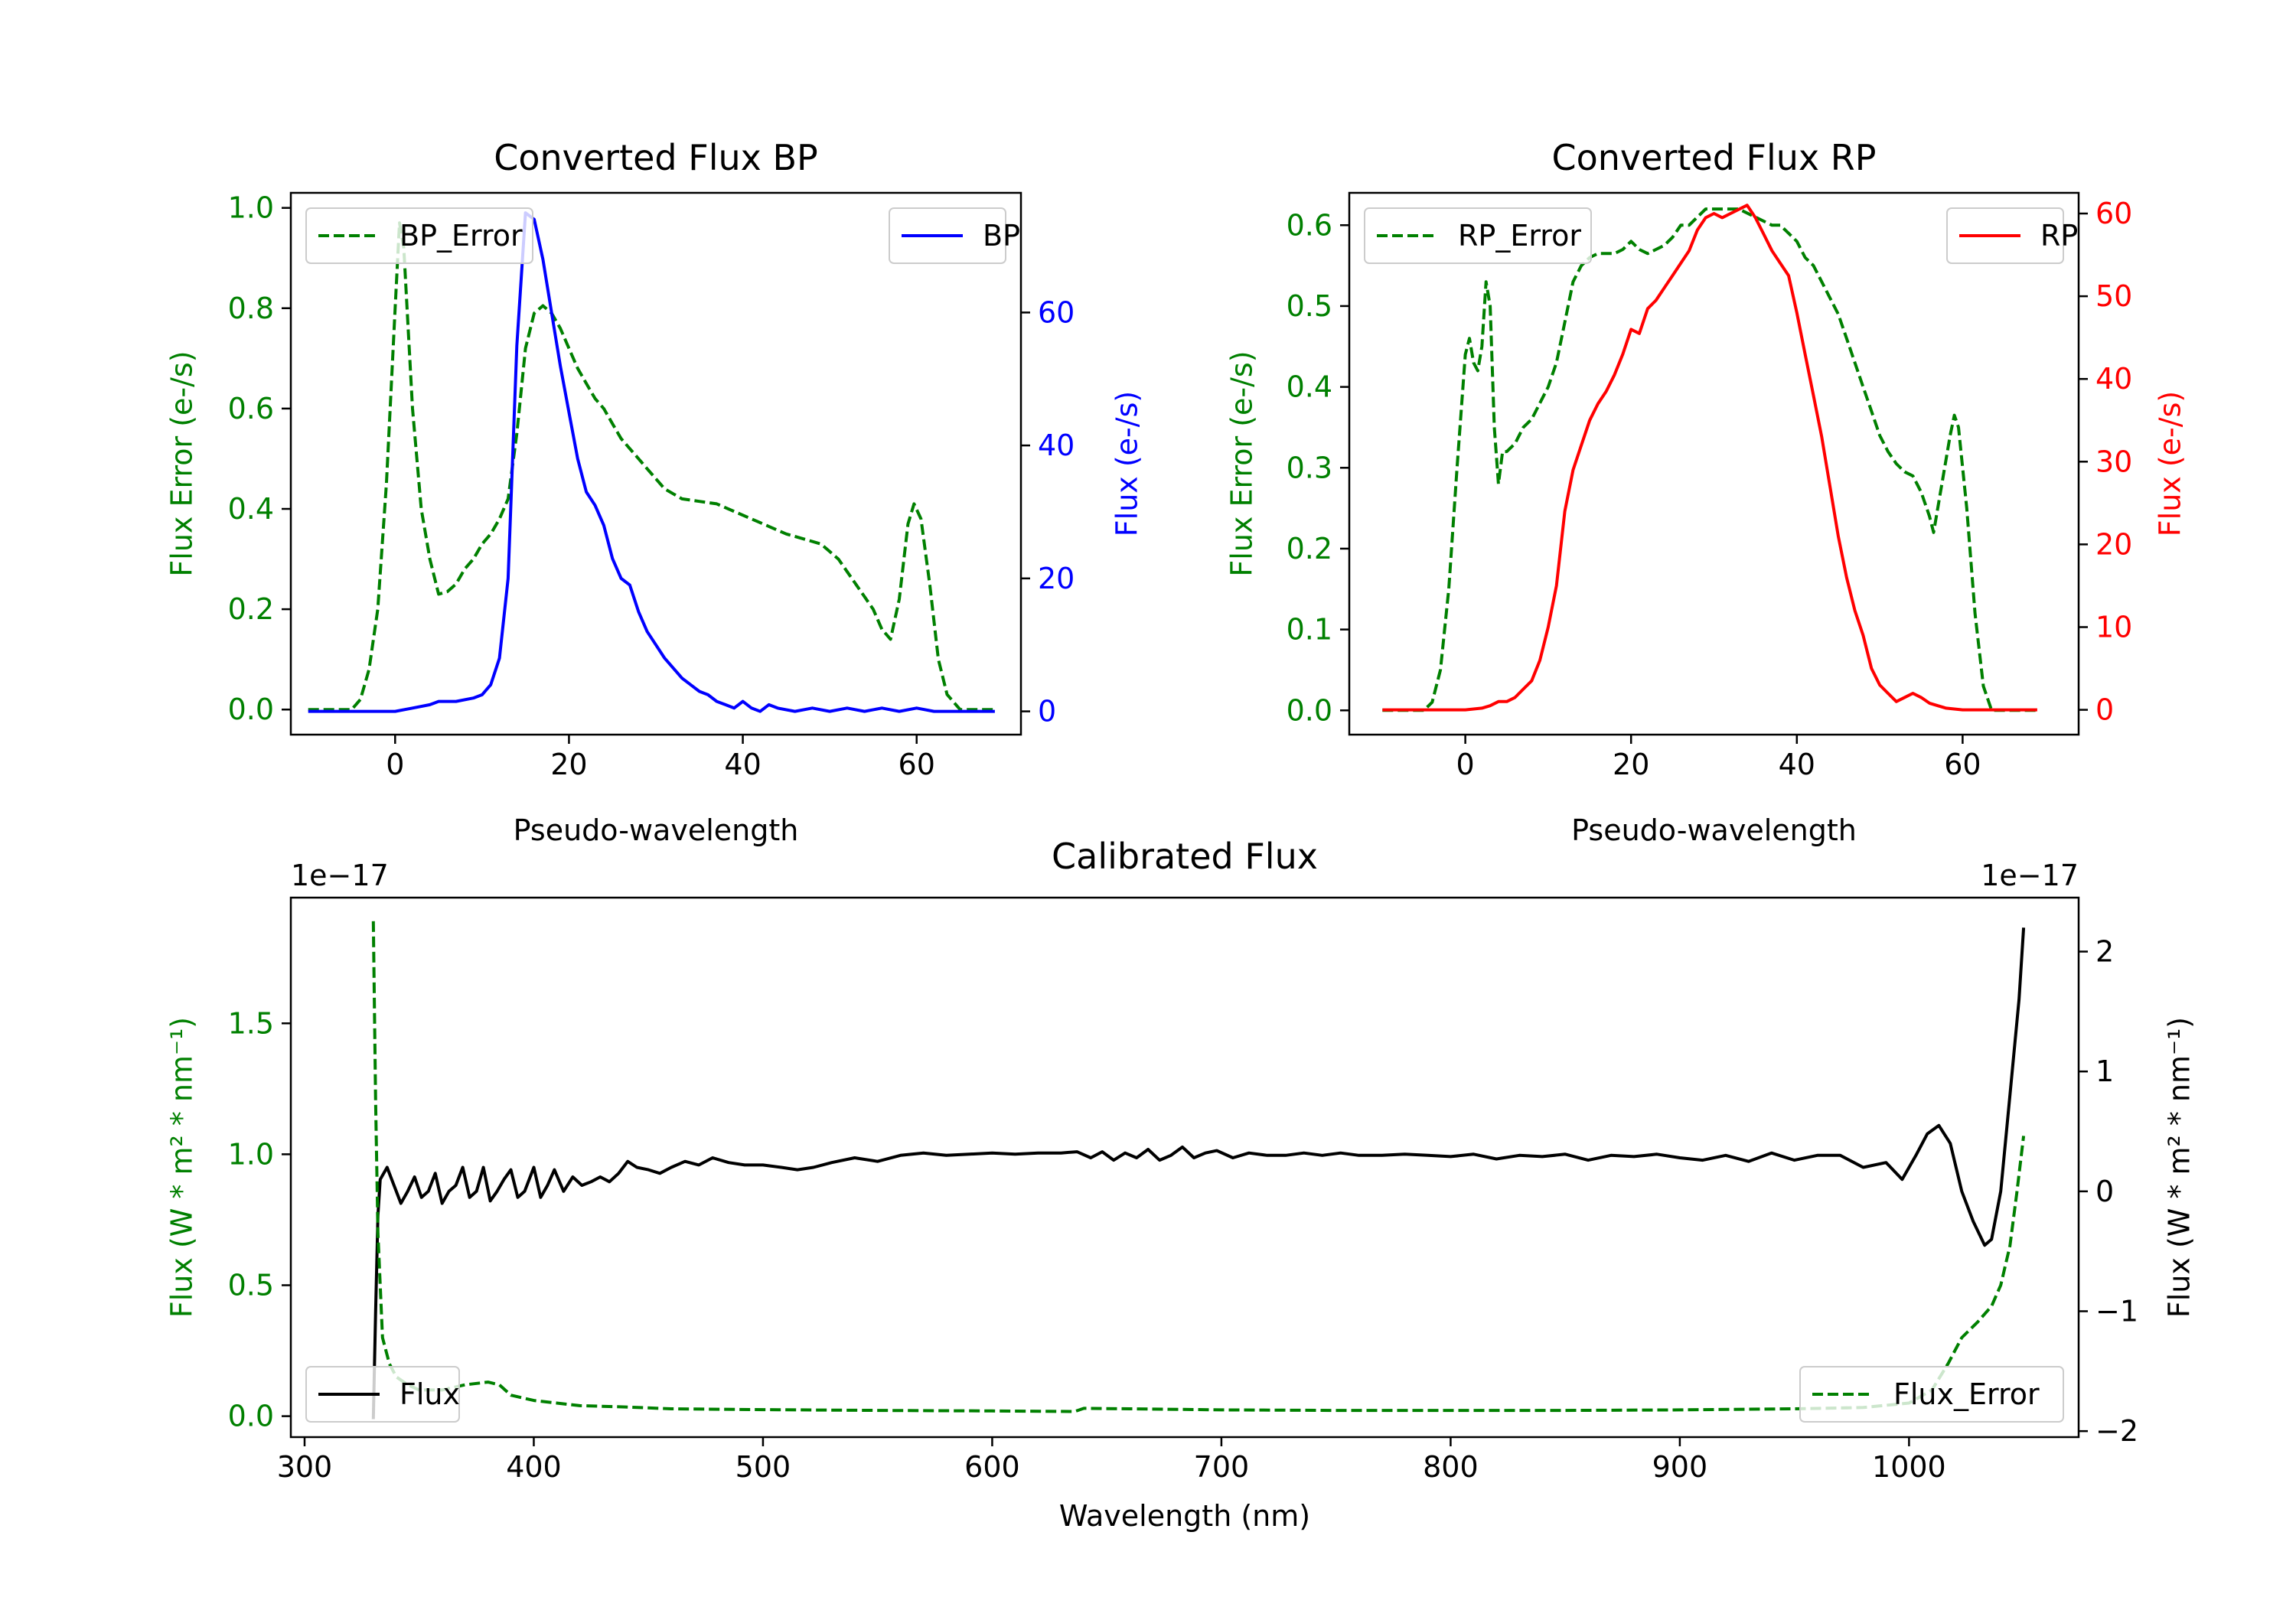 The width and height of the screenshot is (2296, 1607). Describe the element at coordinates (1309, 306) in the screenshot. I see `rp-y-left-tick-label: 0.5` at that location.